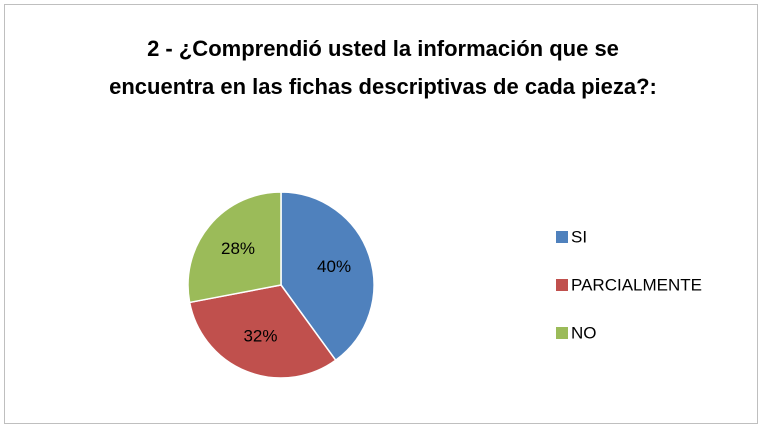  I want to click on data-label: 32%, so click(260, 335).